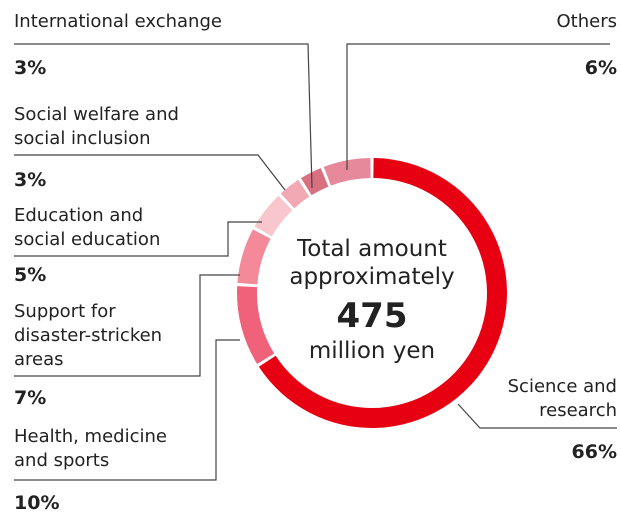 The height and width of the screenshot is (513, 621). Describe the element at coordinates (37, 502) in the screenshot. I see `value-label: 10%` at that location.